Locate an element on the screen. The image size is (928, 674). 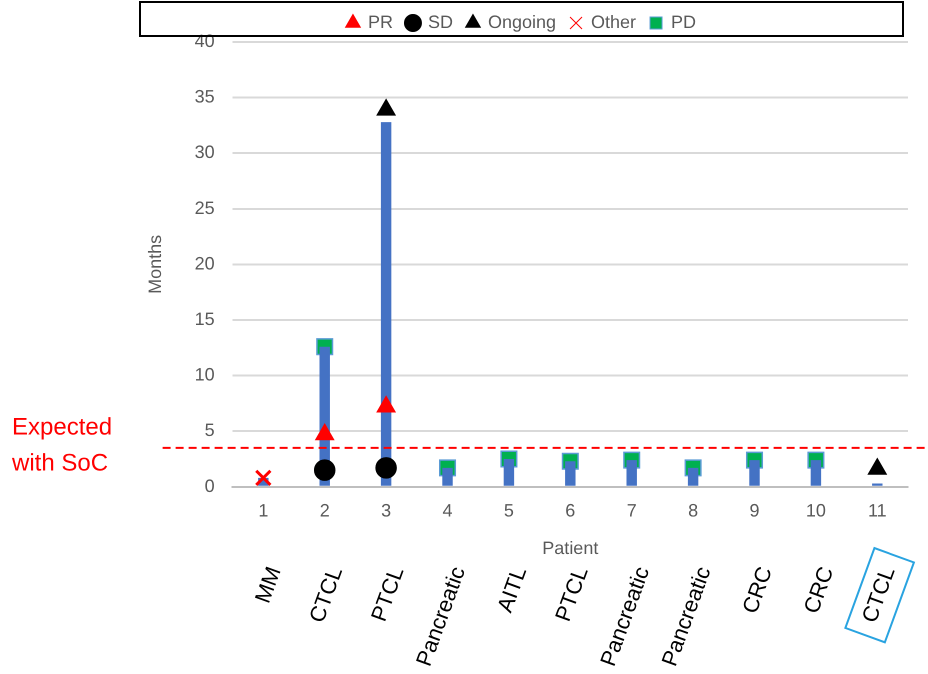
x-tick-label: 4 is located at coordinates (447, 510).